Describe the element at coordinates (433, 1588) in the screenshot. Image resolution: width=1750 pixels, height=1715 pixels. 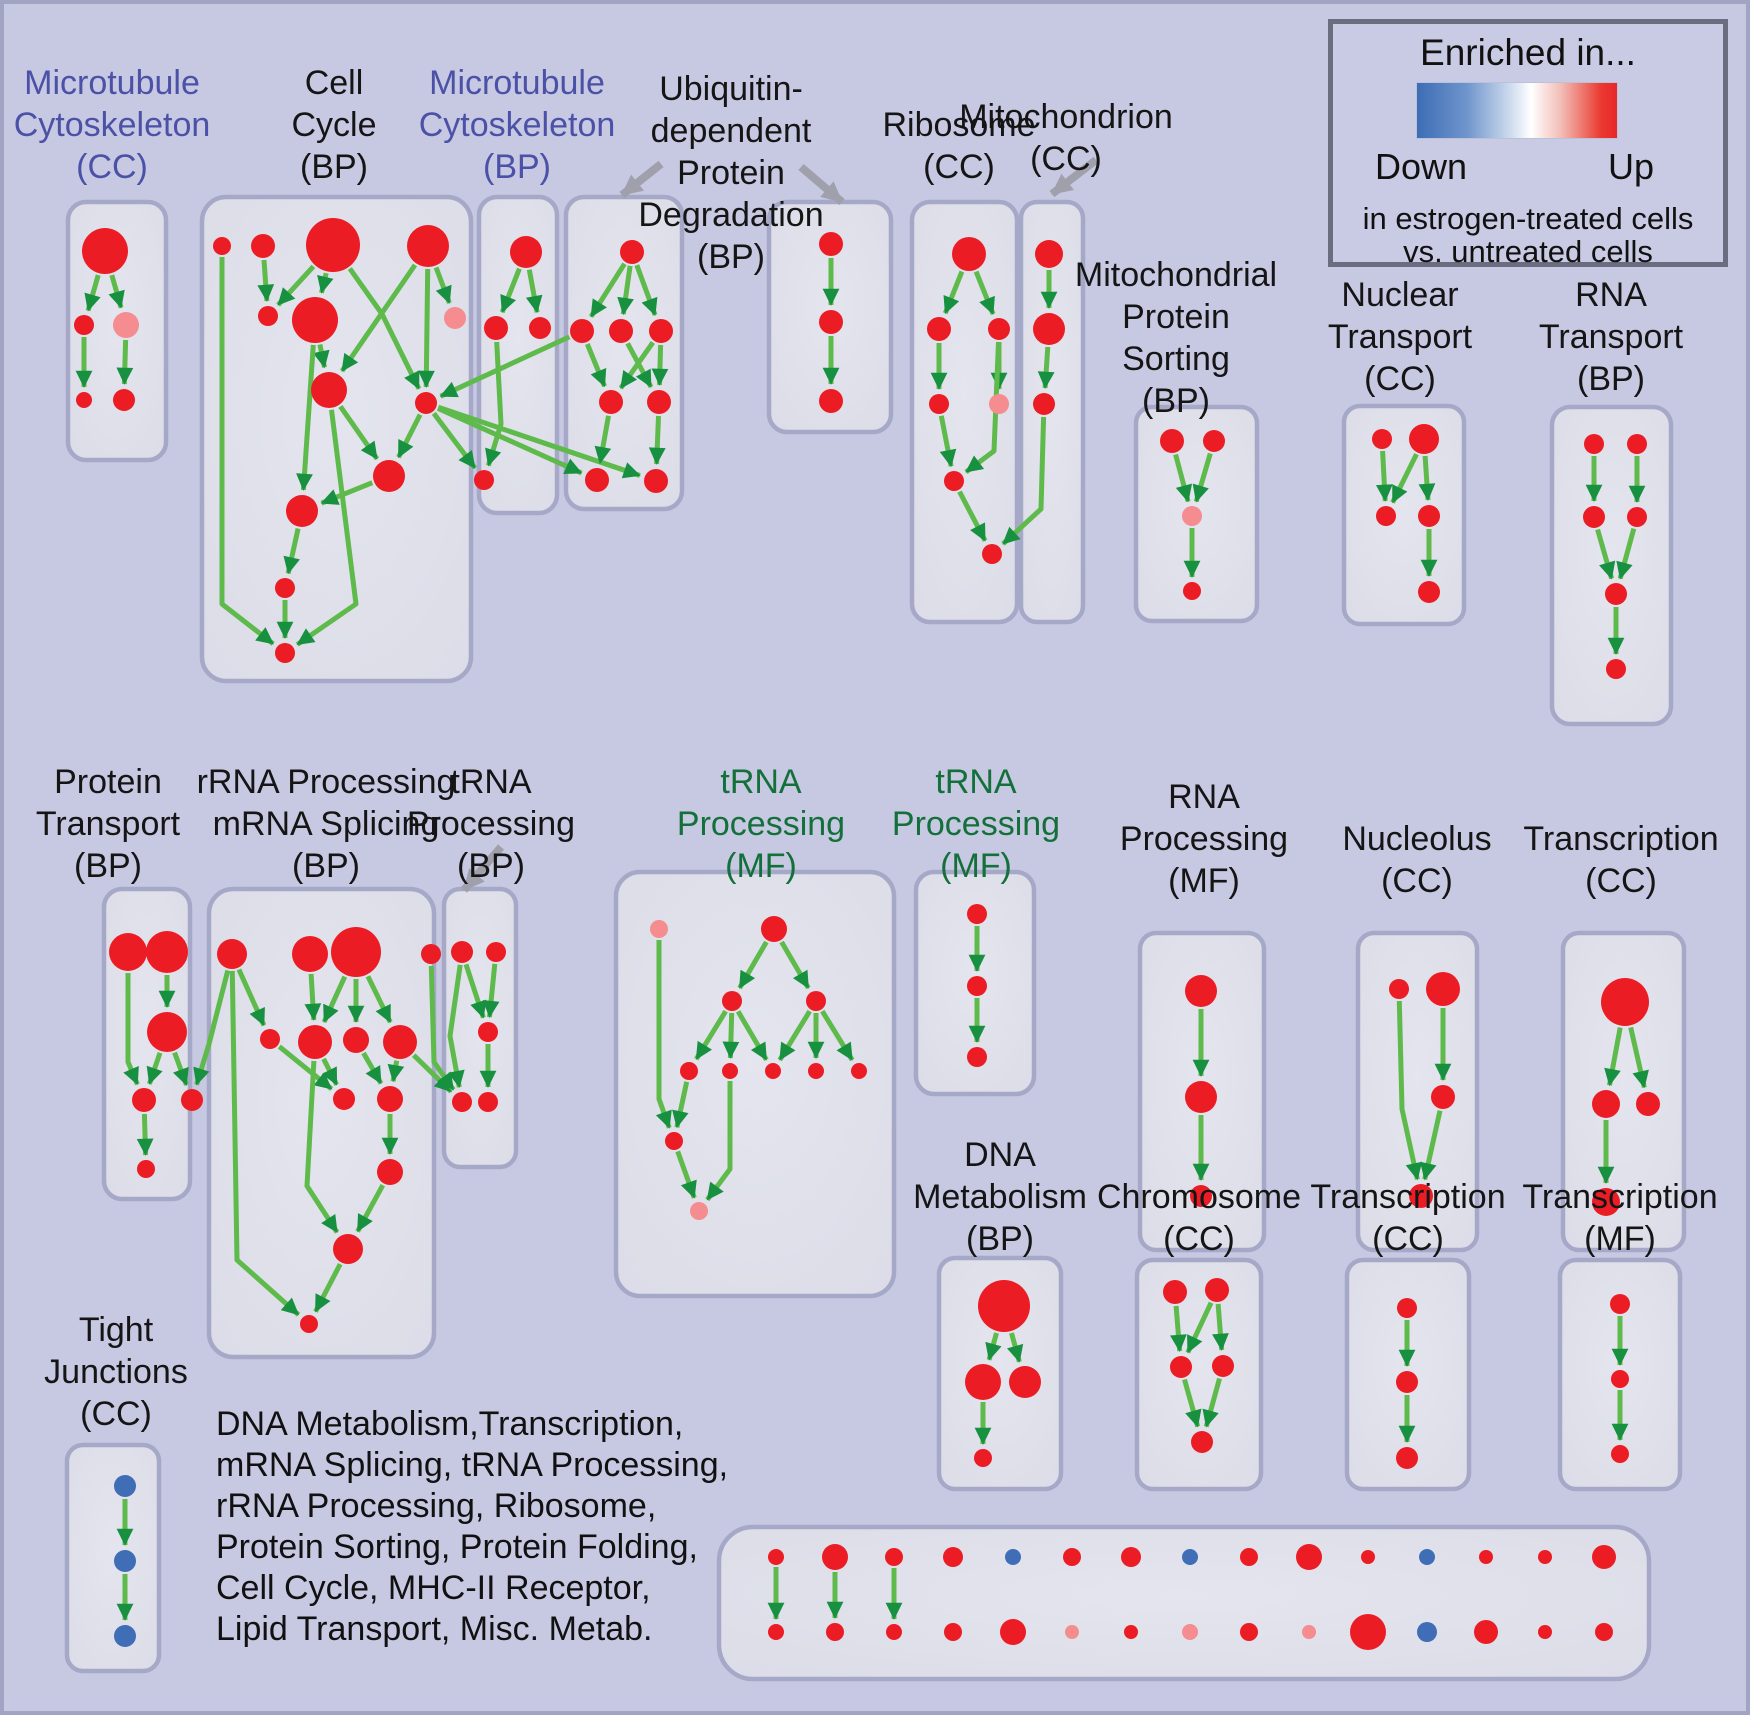
I see `text-block-line: Cell Cycle, MHC-II Receptor,` at that location.